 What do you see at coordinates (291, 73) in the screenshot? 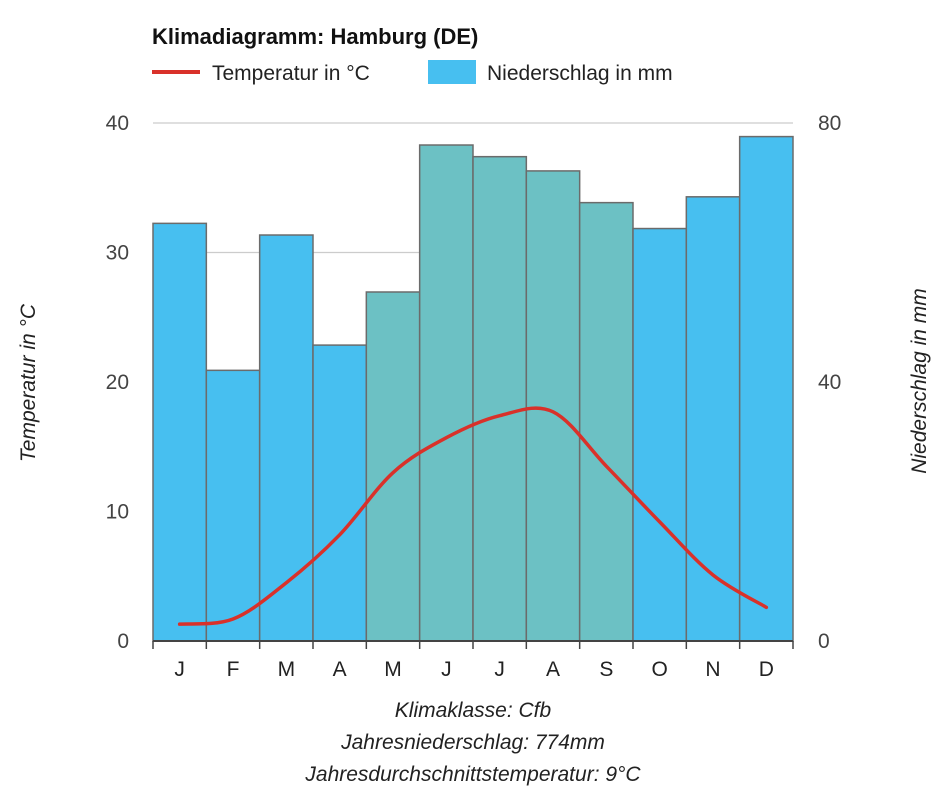
I see `legend-temperature-label: Temperatur in °C` at bounding box center [291, 73].